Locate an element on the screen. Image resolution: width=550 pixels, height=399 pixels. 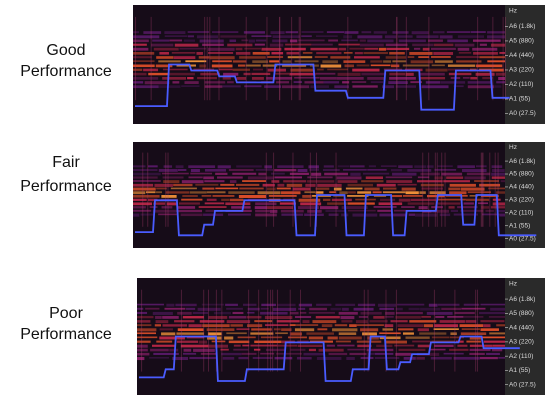
axis-label: A5 (880) is located at coordinates (521, 41).